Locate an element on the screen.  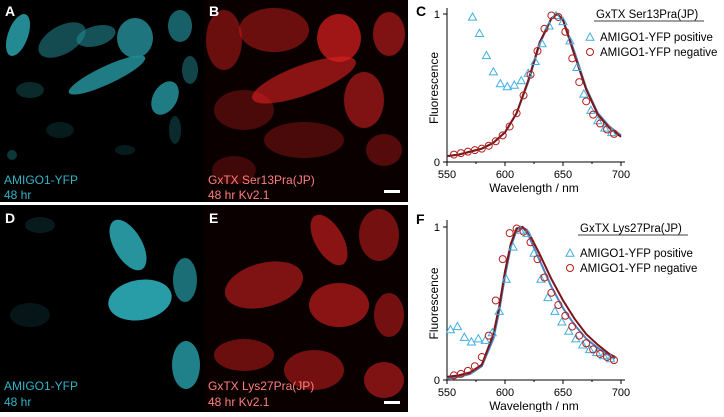
amigo1-yfp-image-a is located at coordinates (102, 101).